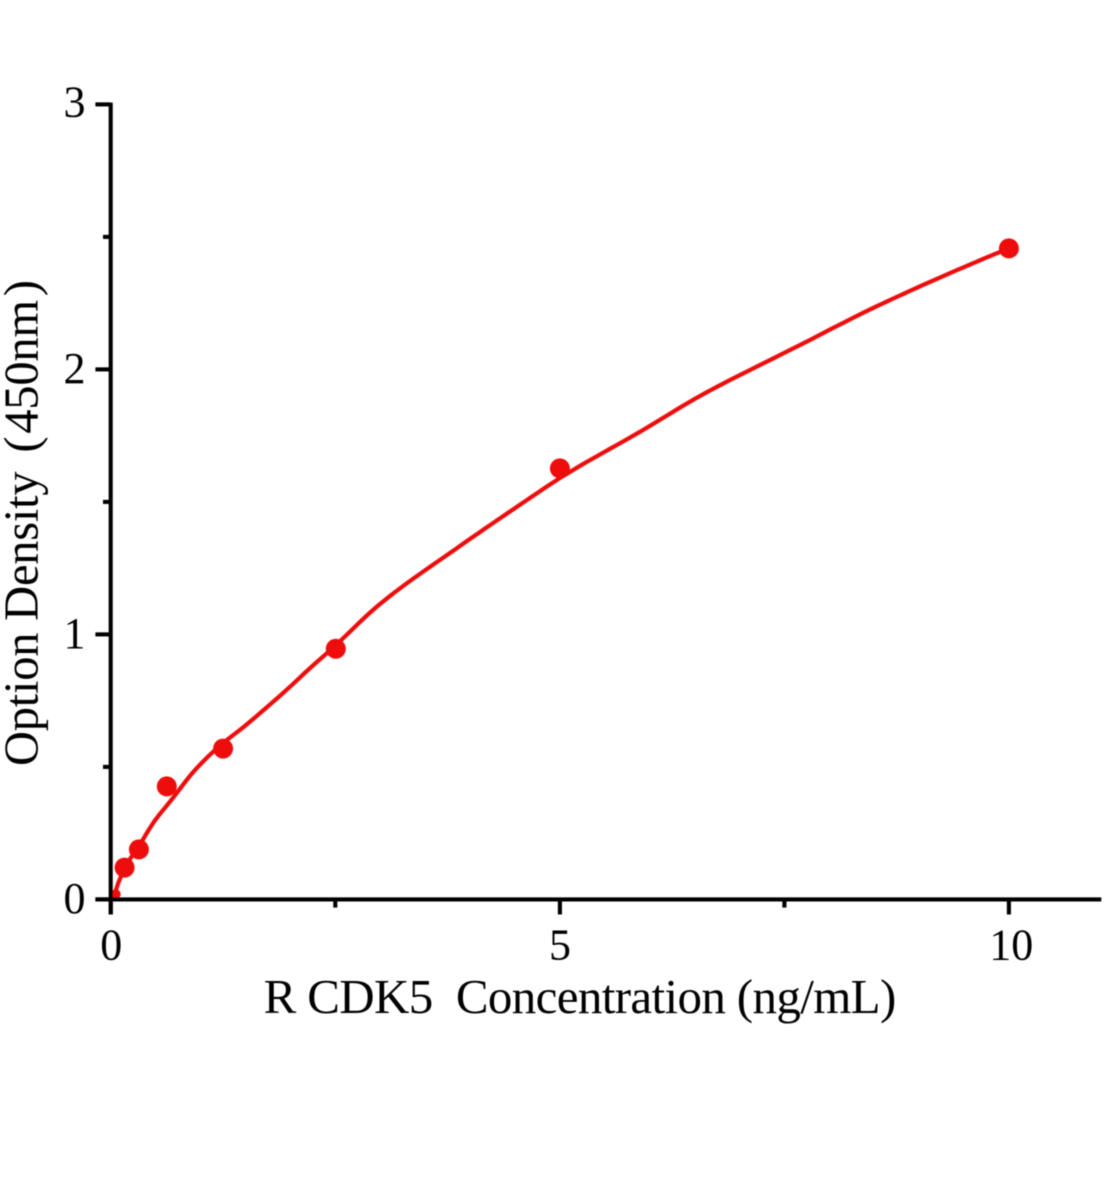 Image resolution: width=1104 pixels, height=1200 pixels. What do you see at coordinates (75, 102) in the screenshot?
I see `svg-text: 3` at bounding box center [75, 102].